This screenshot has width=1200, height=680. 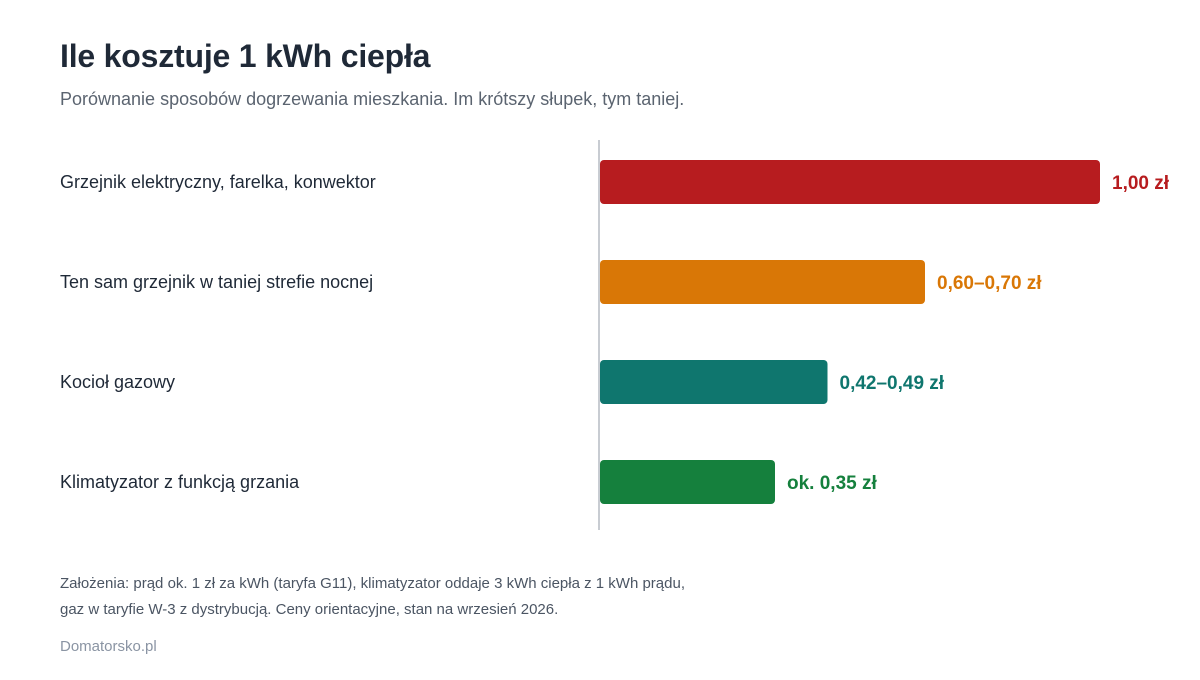 I want to click on category-label: Kocioł gazowy, so click(x=117, y=382).